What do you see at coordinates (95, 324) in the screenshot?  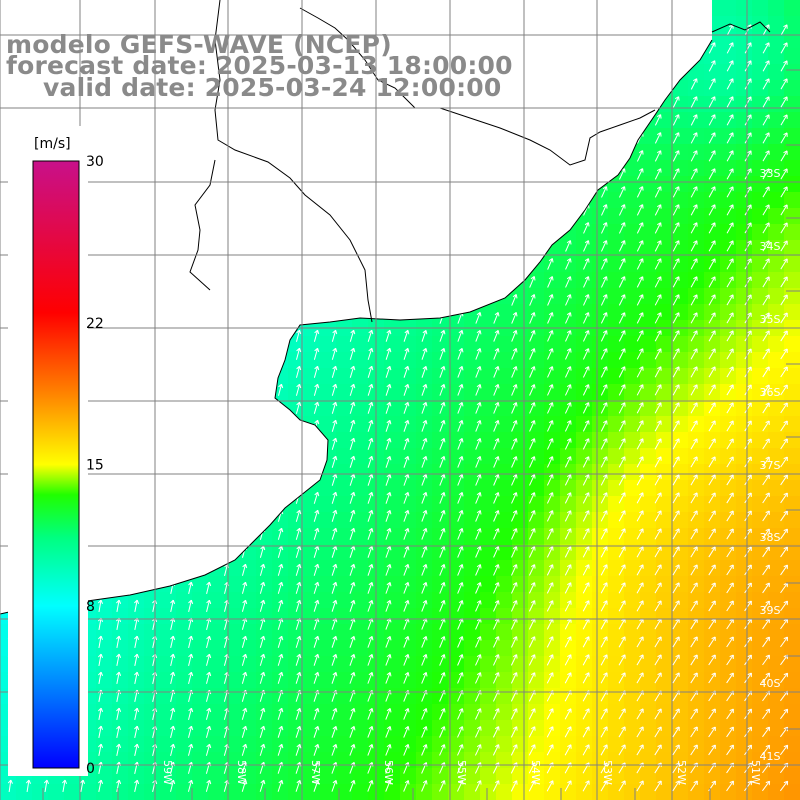 I see `colorbar-tick-label: 22` at bounding box center [95, 324].